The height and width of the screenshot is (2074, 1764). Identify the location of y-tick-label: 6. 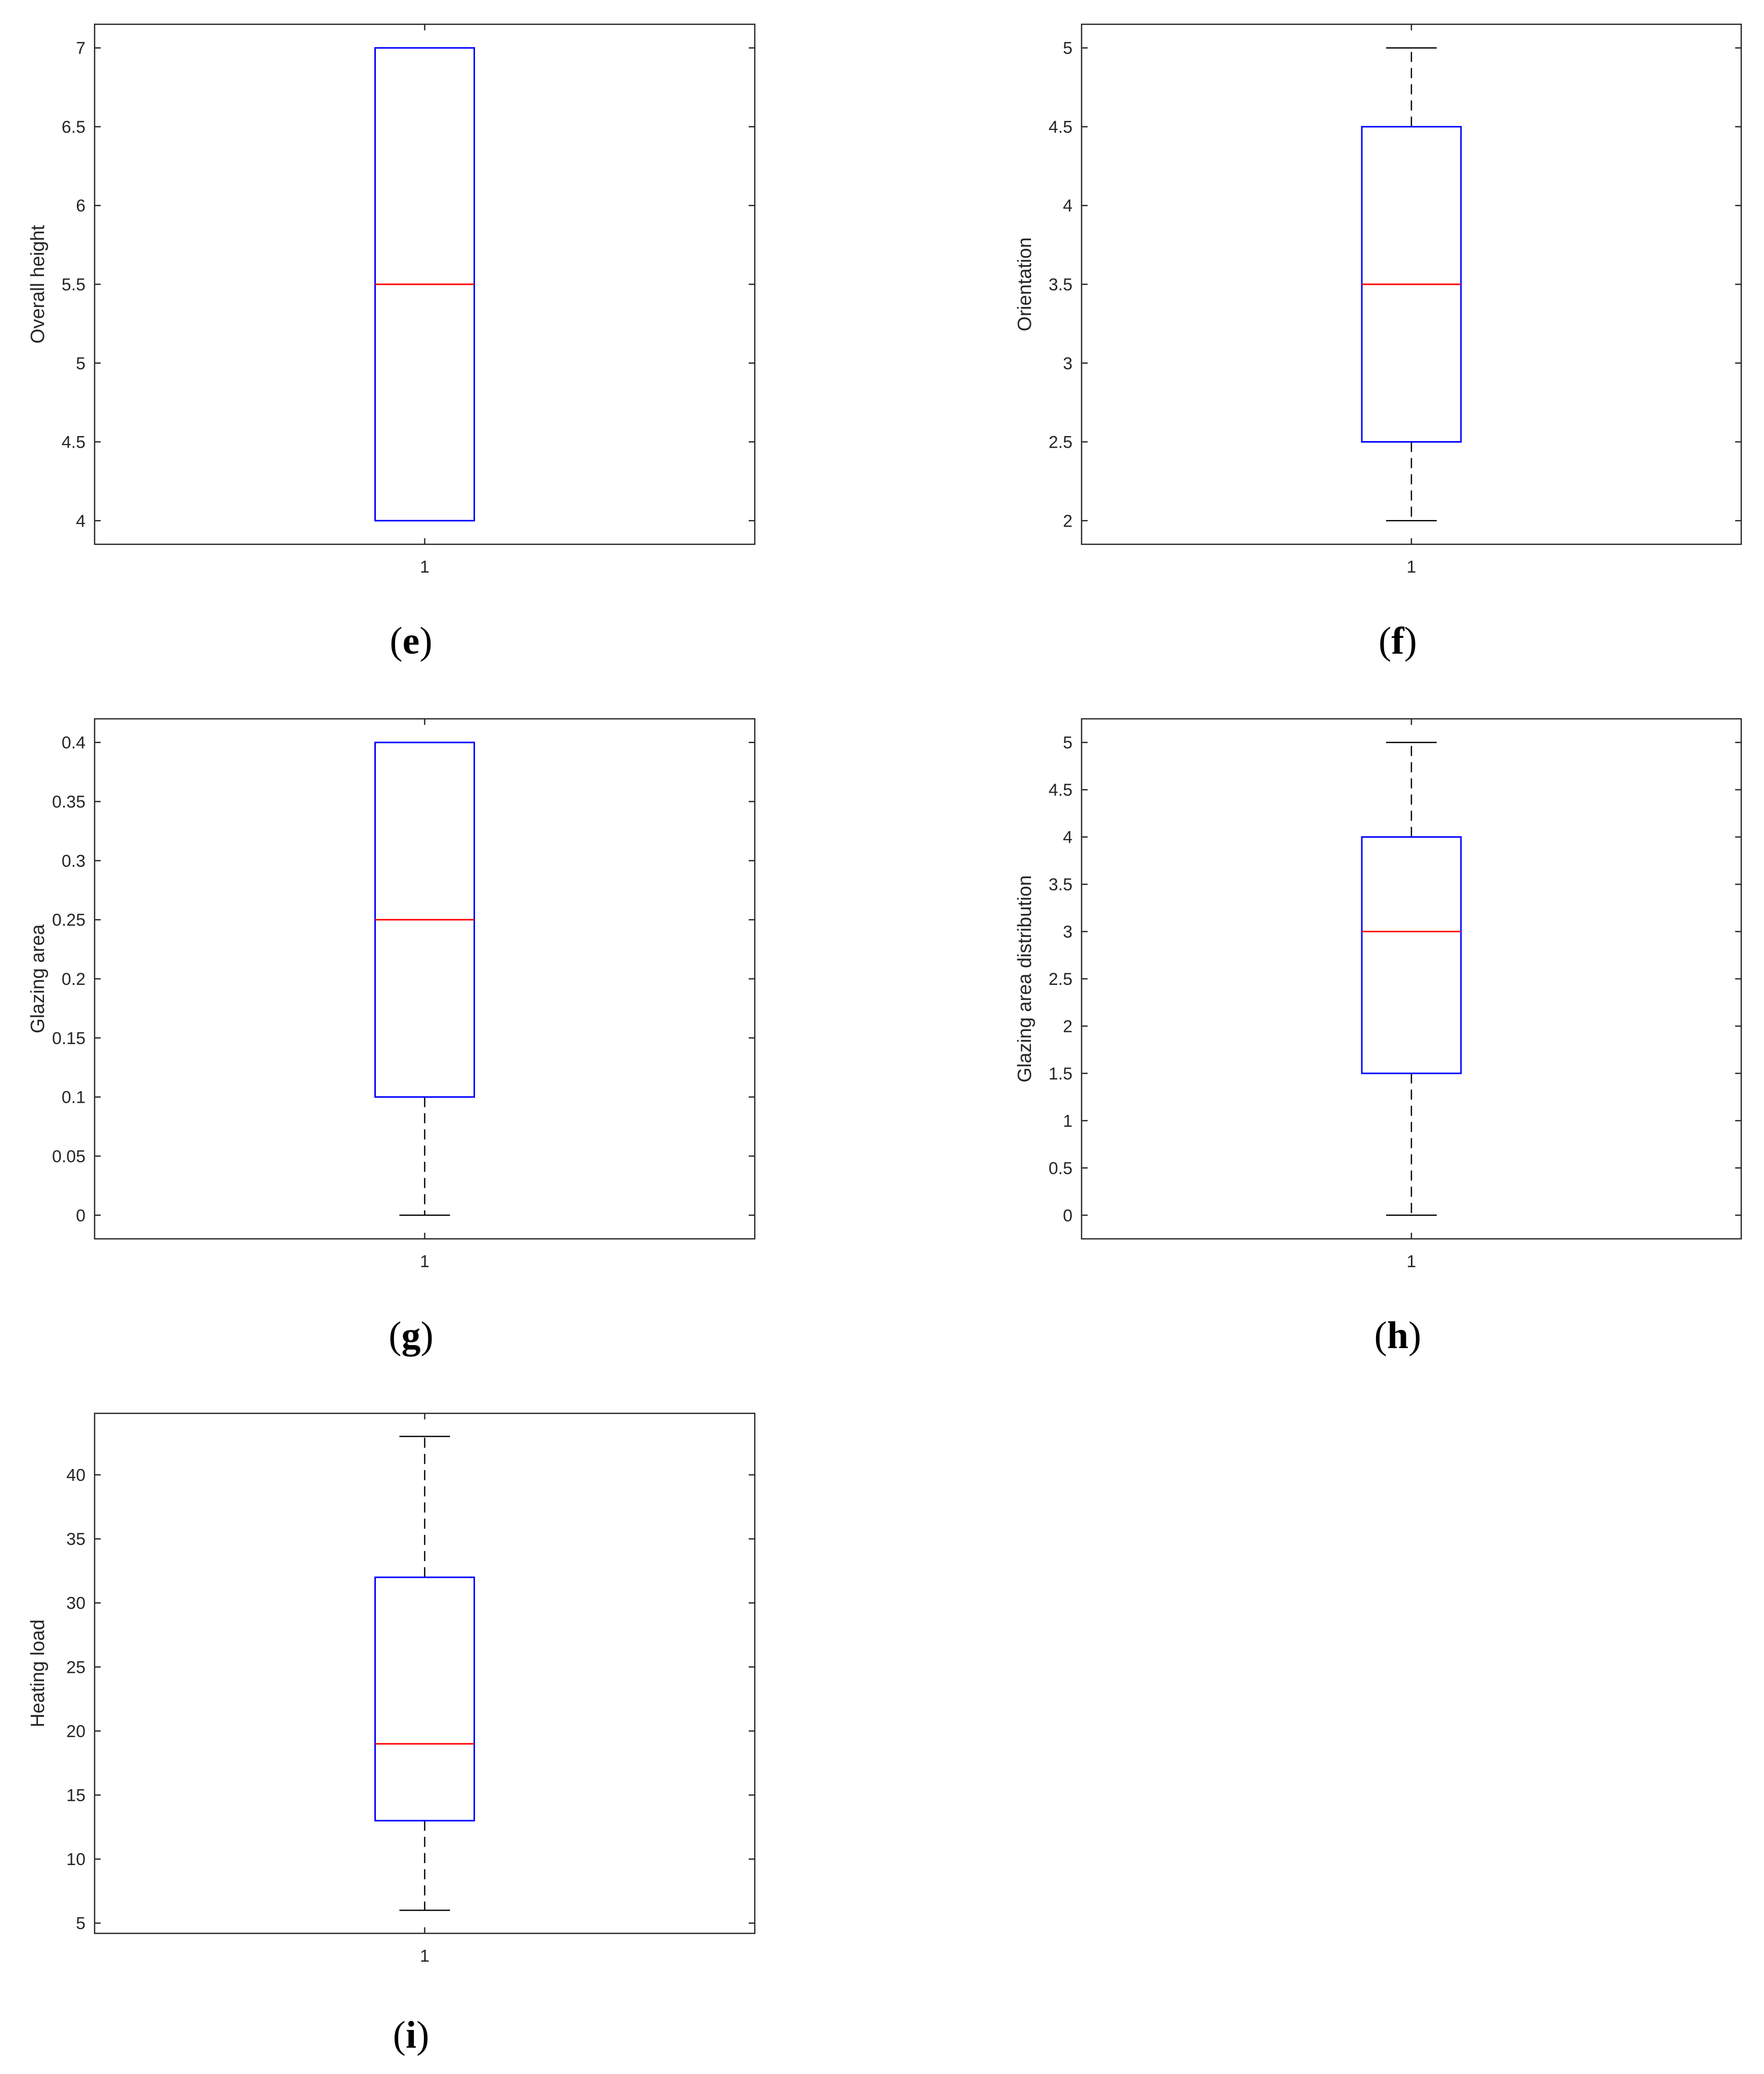
(80, 205).